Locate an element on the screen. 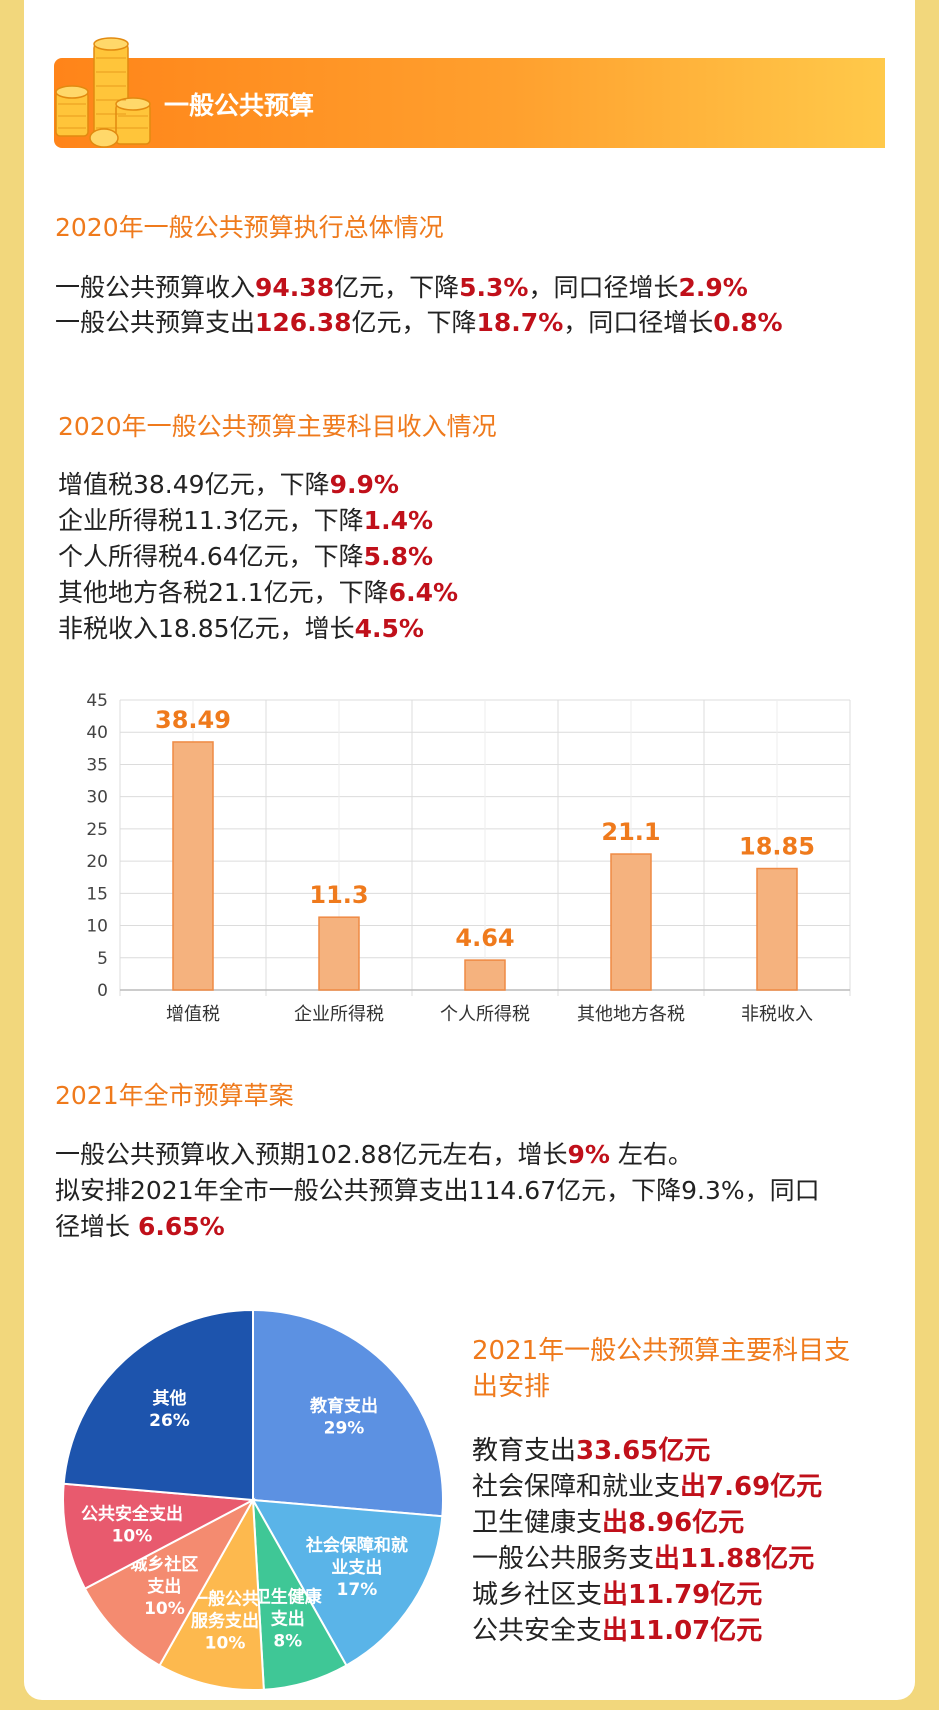 The height and width of the screenshot is (1710, 939). section4-heading: 2021年一般公共预算主要科目支出安排 is located at coordinates (661, 1369).